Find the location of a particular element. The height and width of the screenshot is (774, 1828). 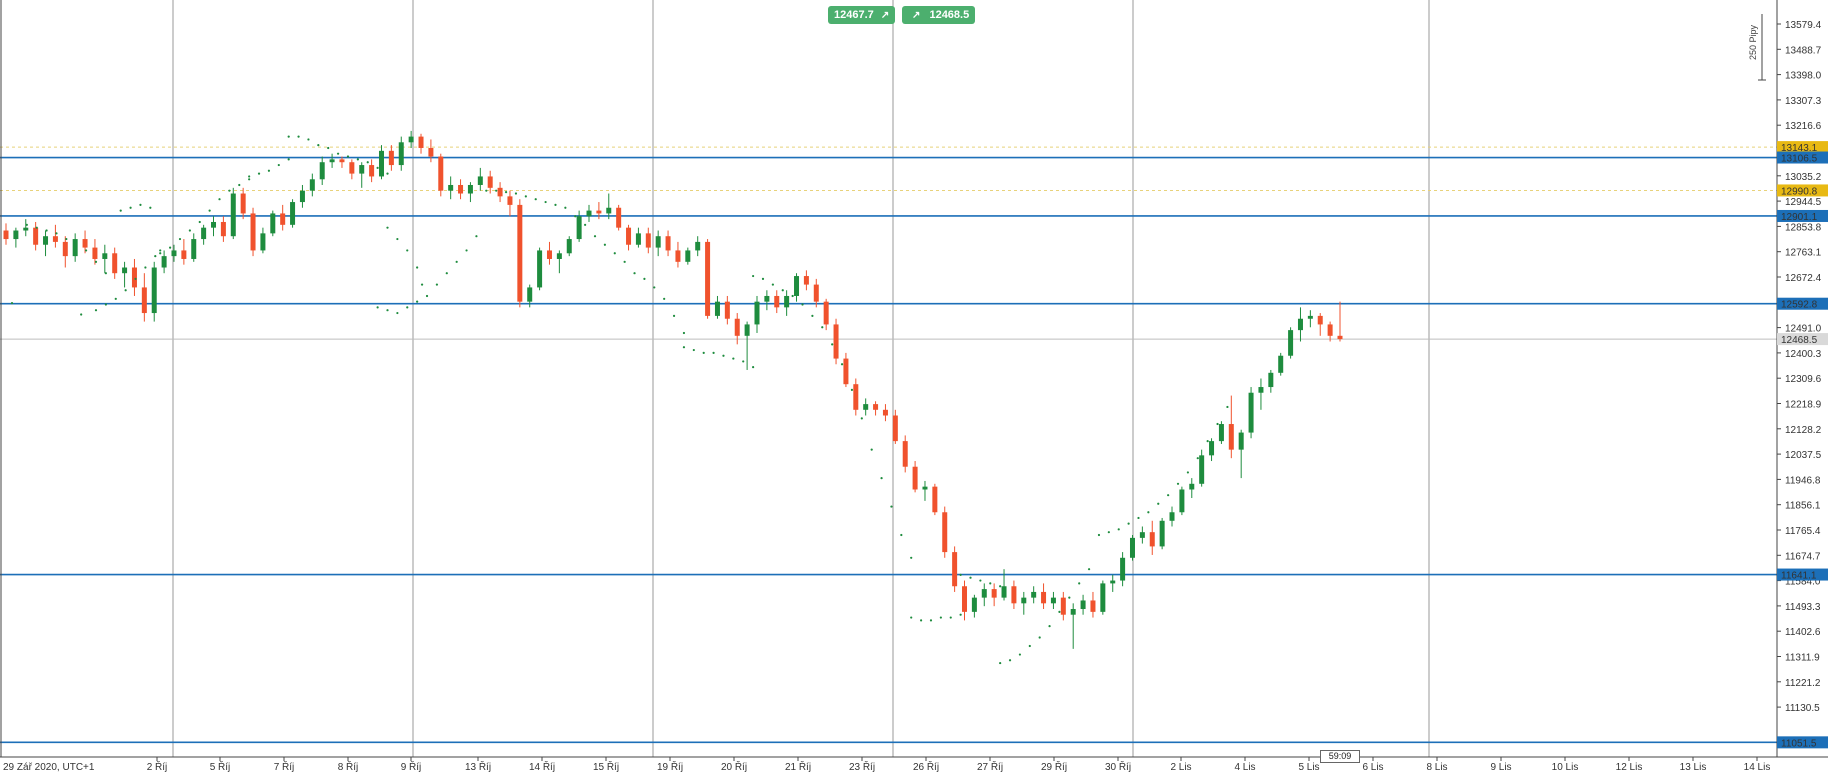

x-tick-label: 2 Lis is located at coordinates (1180, 767).